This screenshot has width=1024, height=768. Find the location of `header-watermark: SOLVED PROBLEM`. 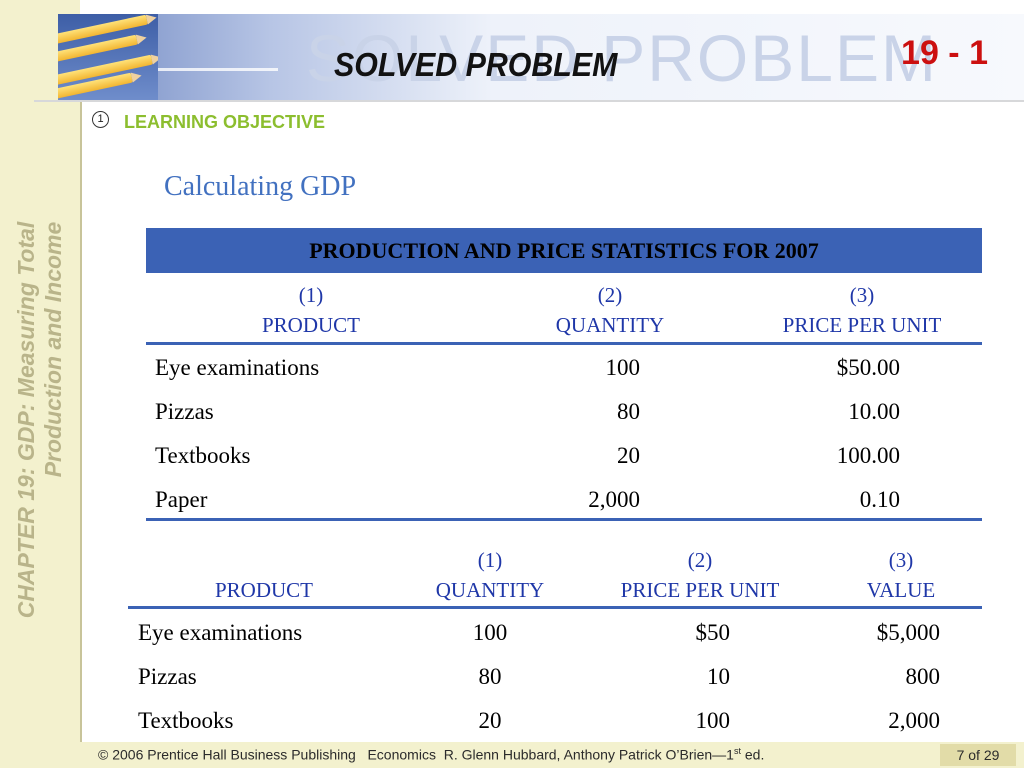

header-watermark: SOLVED PROBLEM is located at coordinates (622, 58).